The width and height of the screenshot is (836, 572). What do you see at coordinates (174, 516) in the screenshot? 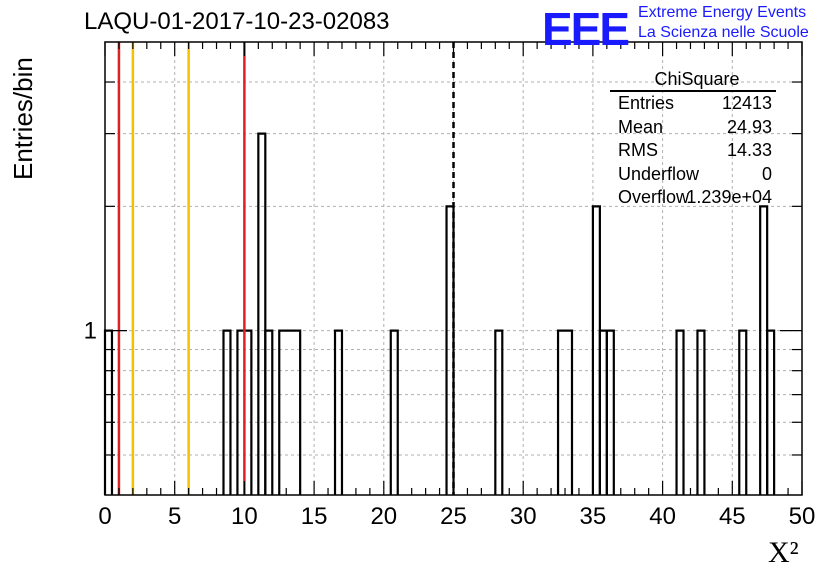
I see `x-tick-label: 5` at bounding box center [174, 516].